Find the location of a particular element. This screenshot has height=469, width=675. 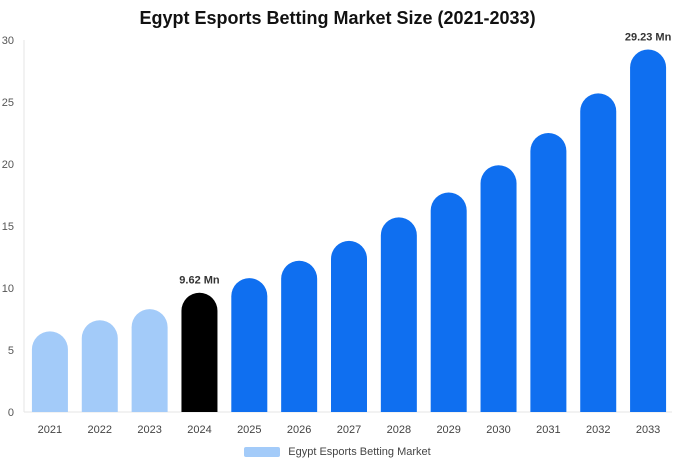

bar-2024 is located at coordinates (199, 352).